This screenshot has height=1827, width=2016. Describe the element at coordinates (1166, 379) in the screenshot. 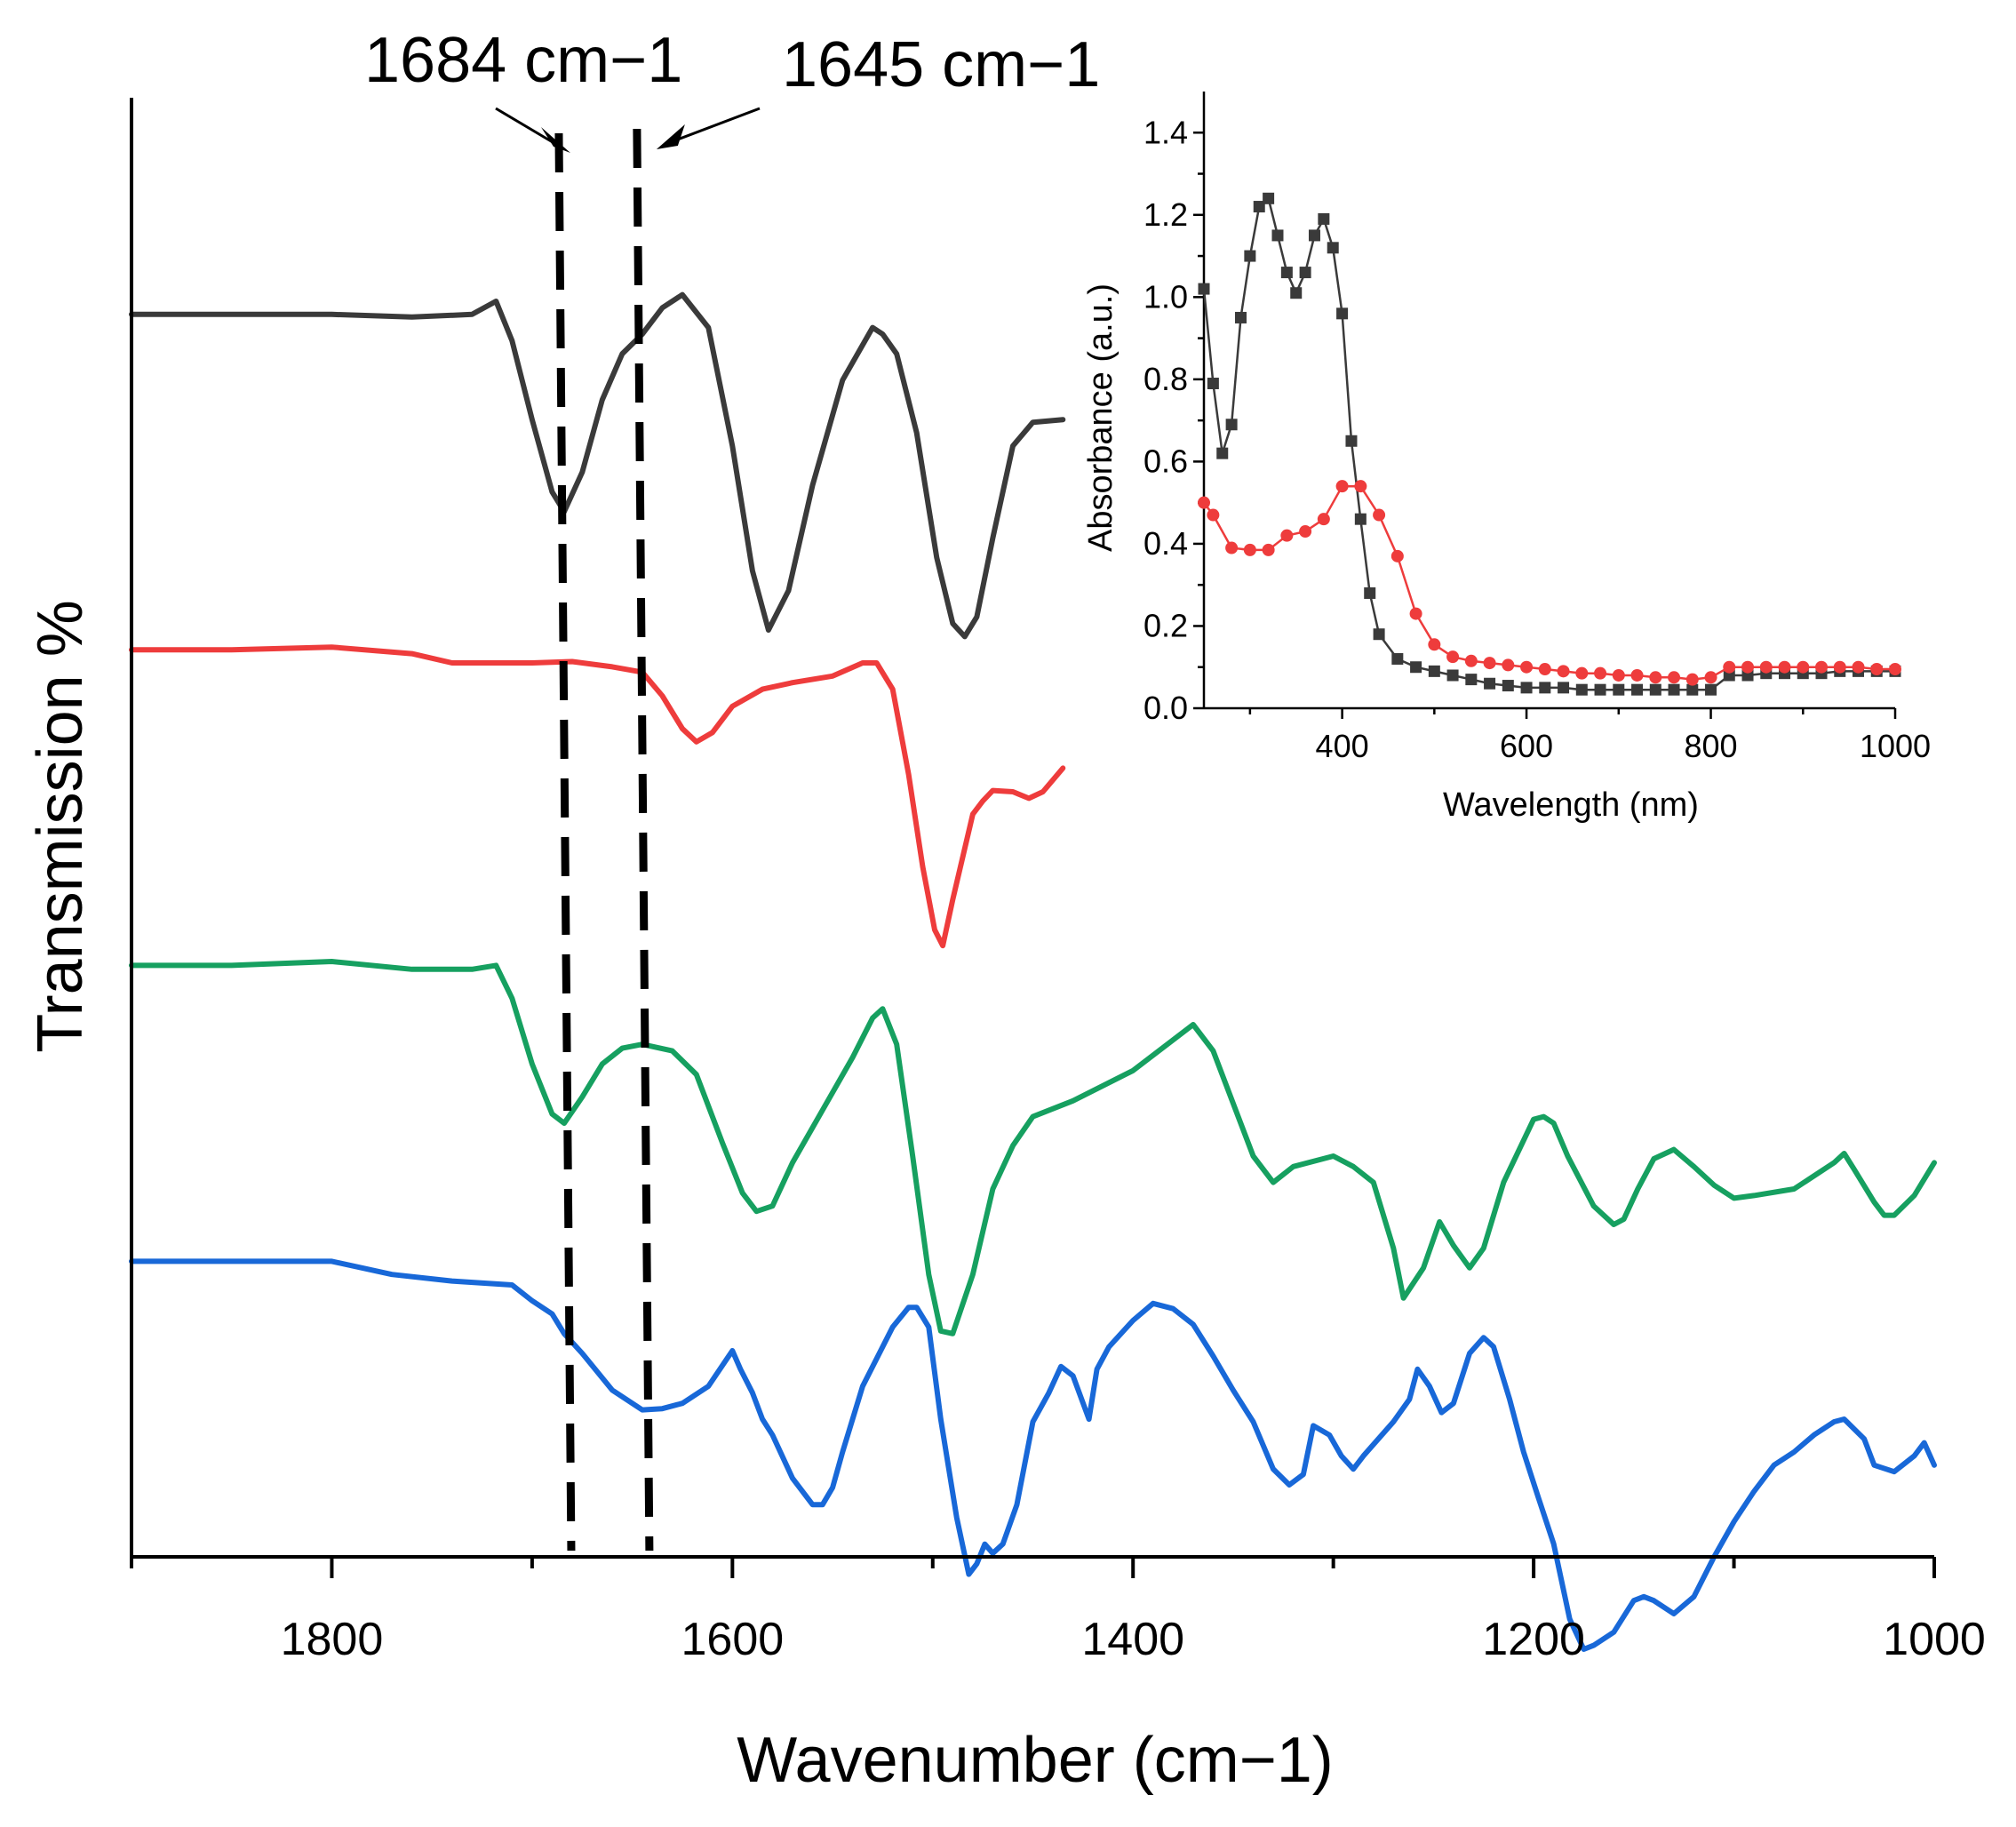

I see `uv-y-tick-label: 0.8` at that location.